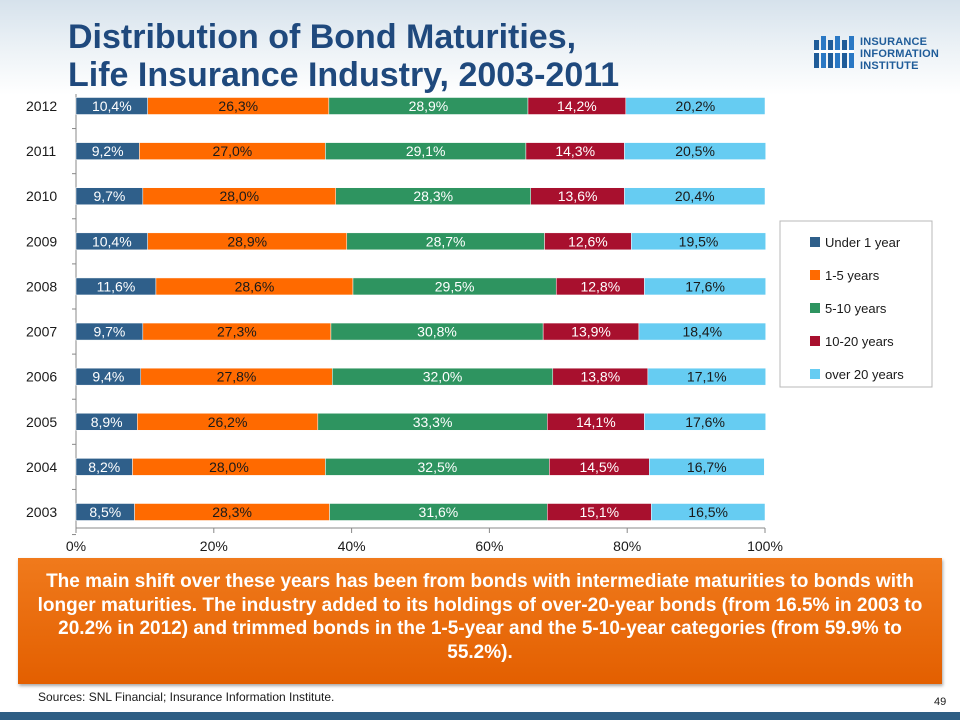 Image resolution: width=960 pixels, height=720 pixels. What do you see at coordinates (765, 546) in the screenshot?
I see `x-tick-label: 100%` at bounding box center [765, 546].